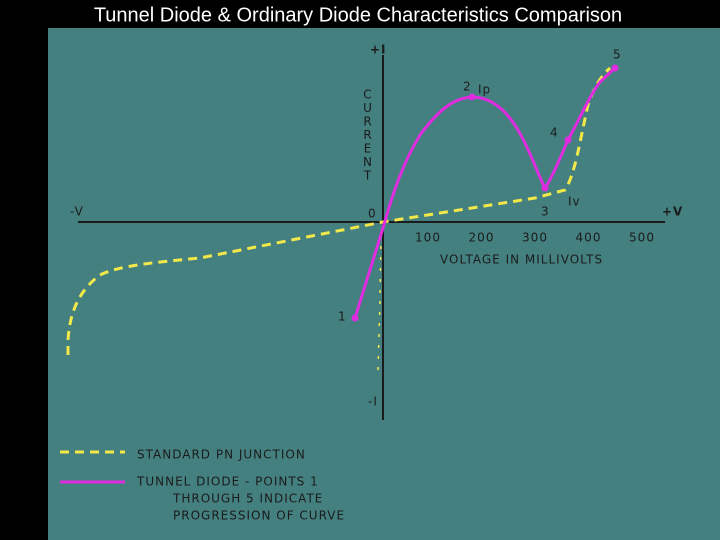 The width and height of the screenshot is (720, 540). I want to click on point-label: 3, so click(545, 212).